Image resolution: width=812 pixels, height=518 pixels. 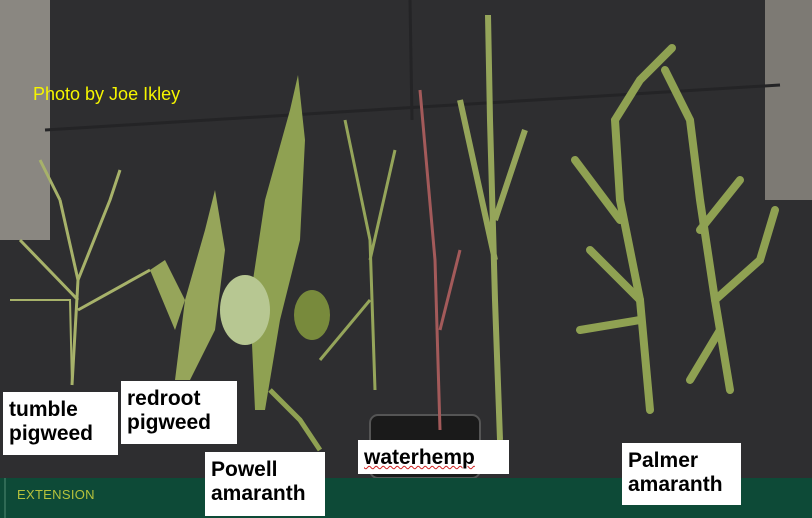 I want to click on tumble-pigweed-plant, so click(x=80, y=272).